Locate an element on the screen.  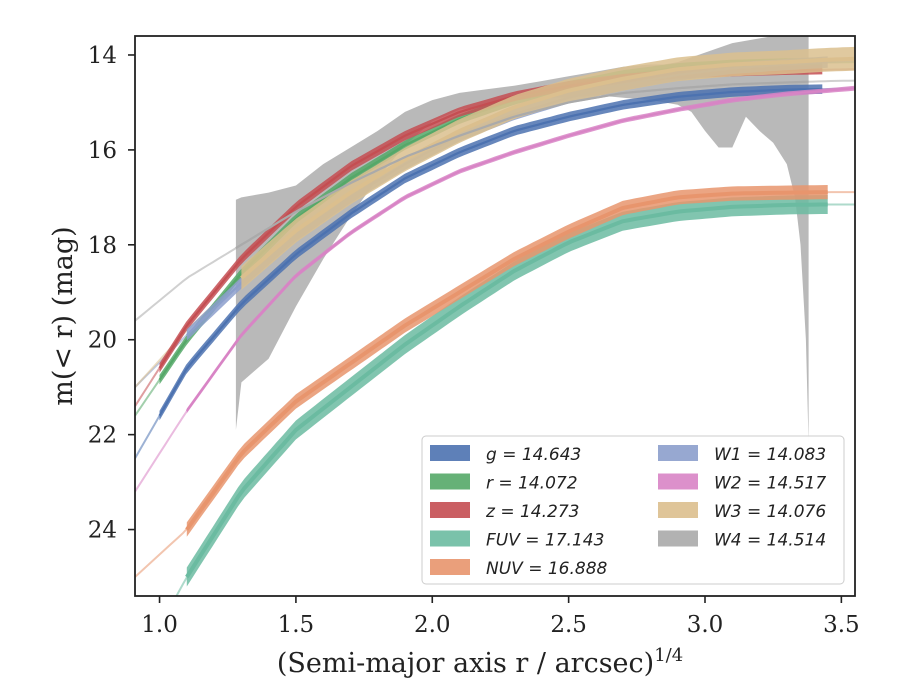
legend-swatch-g is located at coordinates (450, 453).